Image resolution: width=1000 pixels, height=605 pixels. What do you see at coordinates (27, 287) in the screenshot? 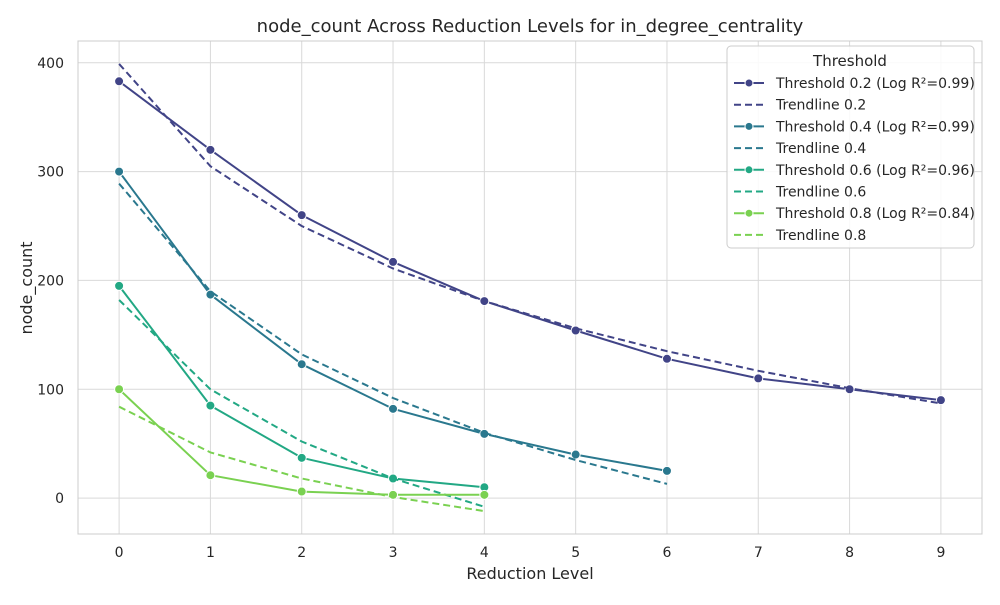
I see `y-axis-label: node_count` at bounding box center [27, 287].